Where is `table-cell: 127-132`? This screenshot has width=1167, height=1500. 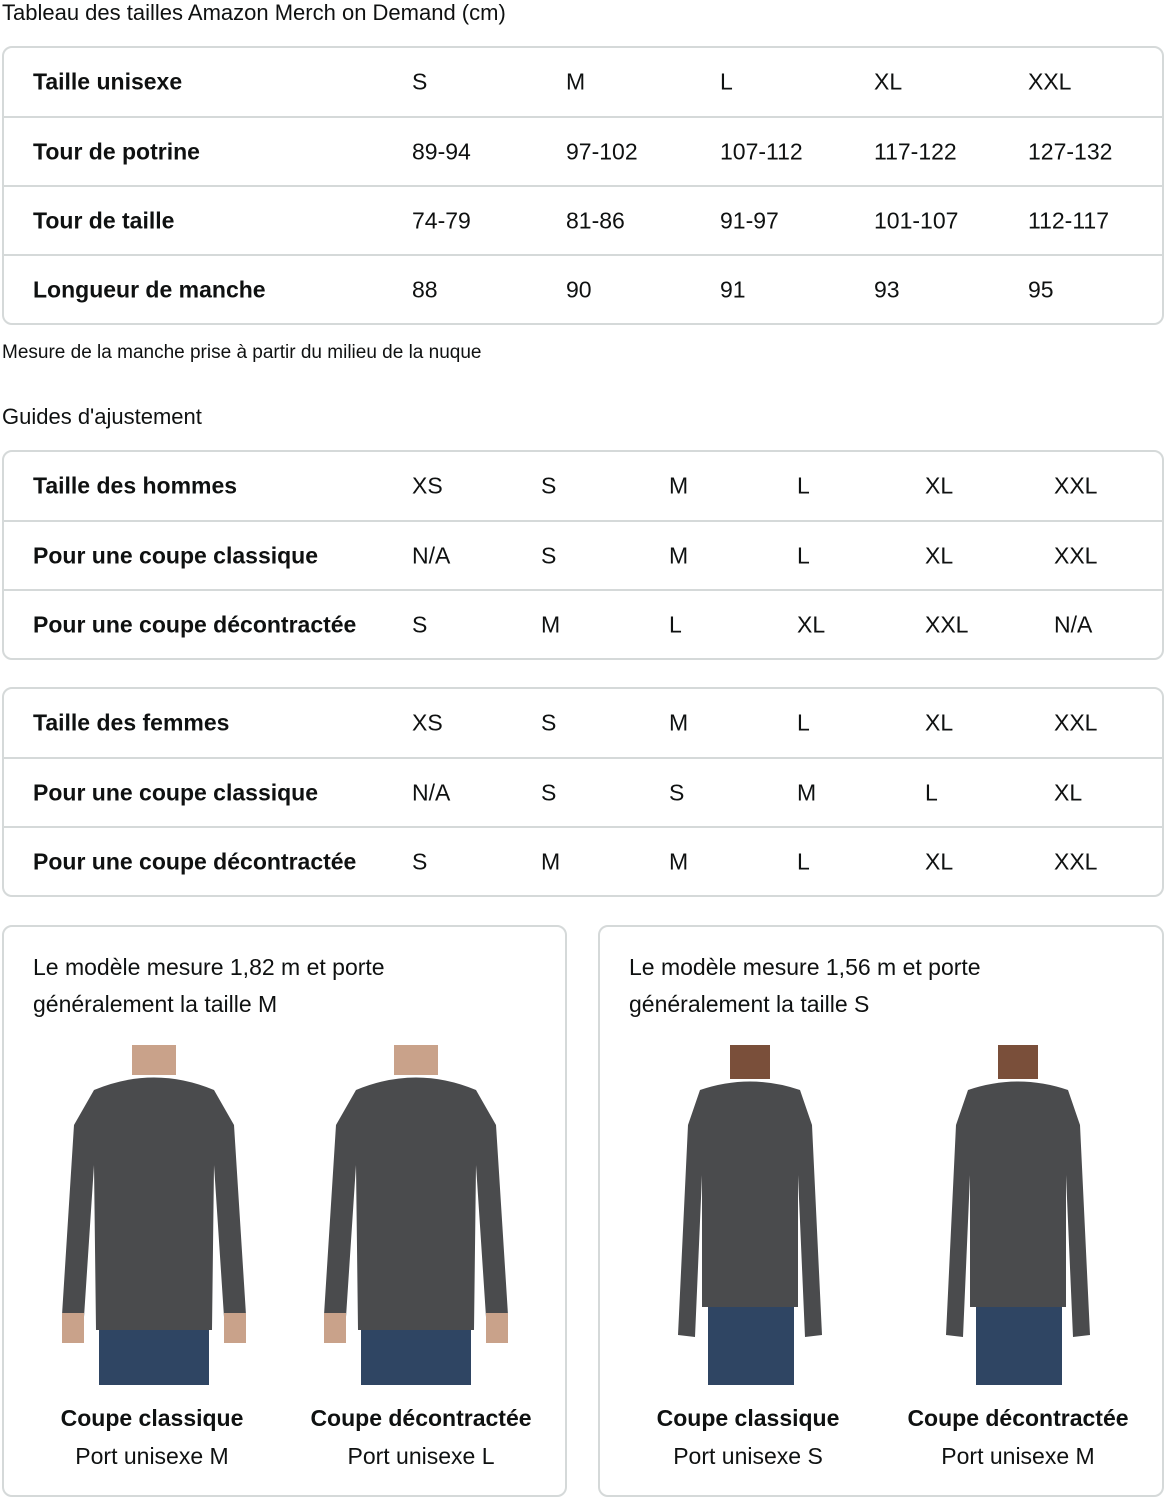
table-cell: 127-132 is located at coordinates (1070, 151).